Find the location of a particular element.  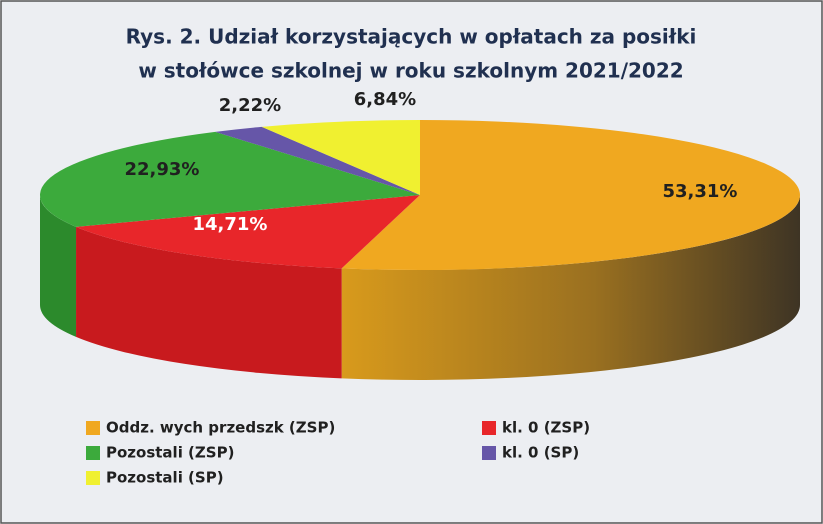

legend-label: Pozostali (ZSP) is located at coordinates (170, 453).